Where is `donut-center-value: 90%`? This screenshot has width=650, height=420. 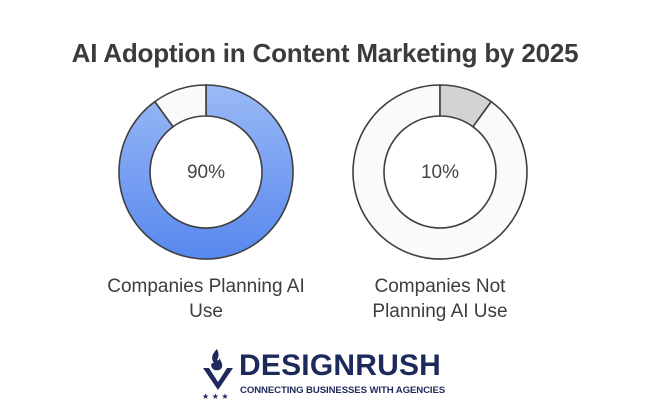 donut-center-value: 90% is located at coordinates (206, 172).